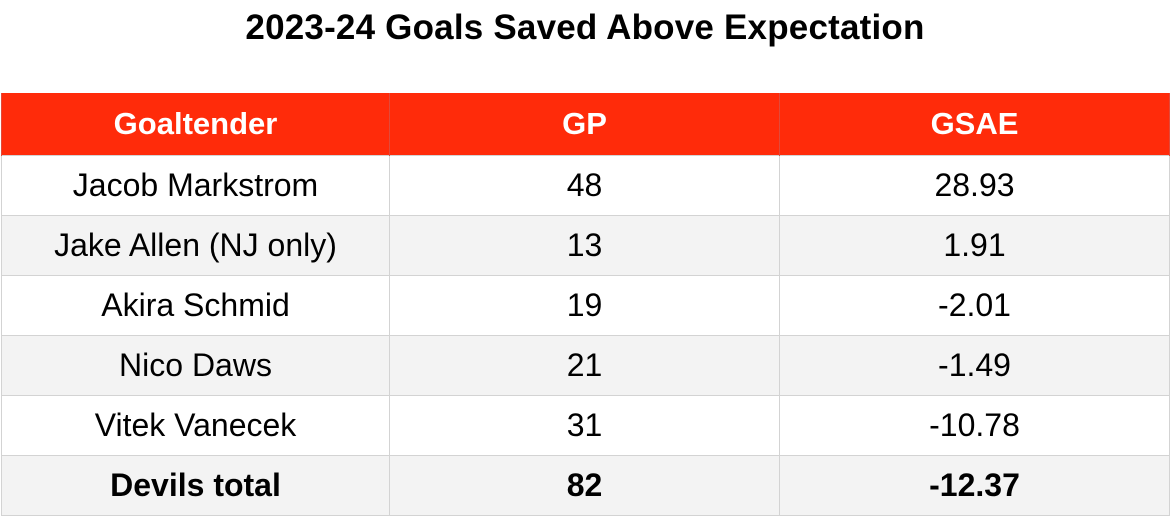 The height and width of the screenshot is (522, 1170). I want to click on goaltender-cell: Vitek Vanecek, so click(195, 425).